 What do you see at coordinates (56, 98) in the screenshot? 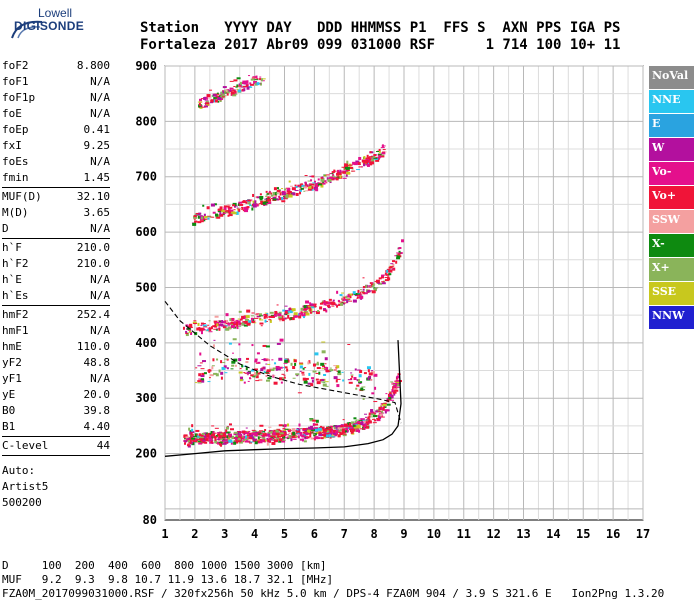
I see `parameter-row: foF1p N/A` at bounding box center [56, 98].